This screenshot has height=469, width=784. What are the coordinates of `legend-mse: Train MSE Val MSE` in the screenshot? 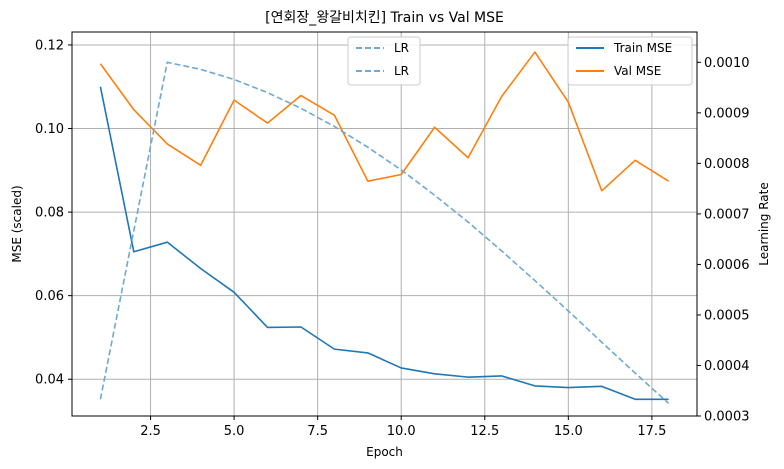 It's located at (630, 61).